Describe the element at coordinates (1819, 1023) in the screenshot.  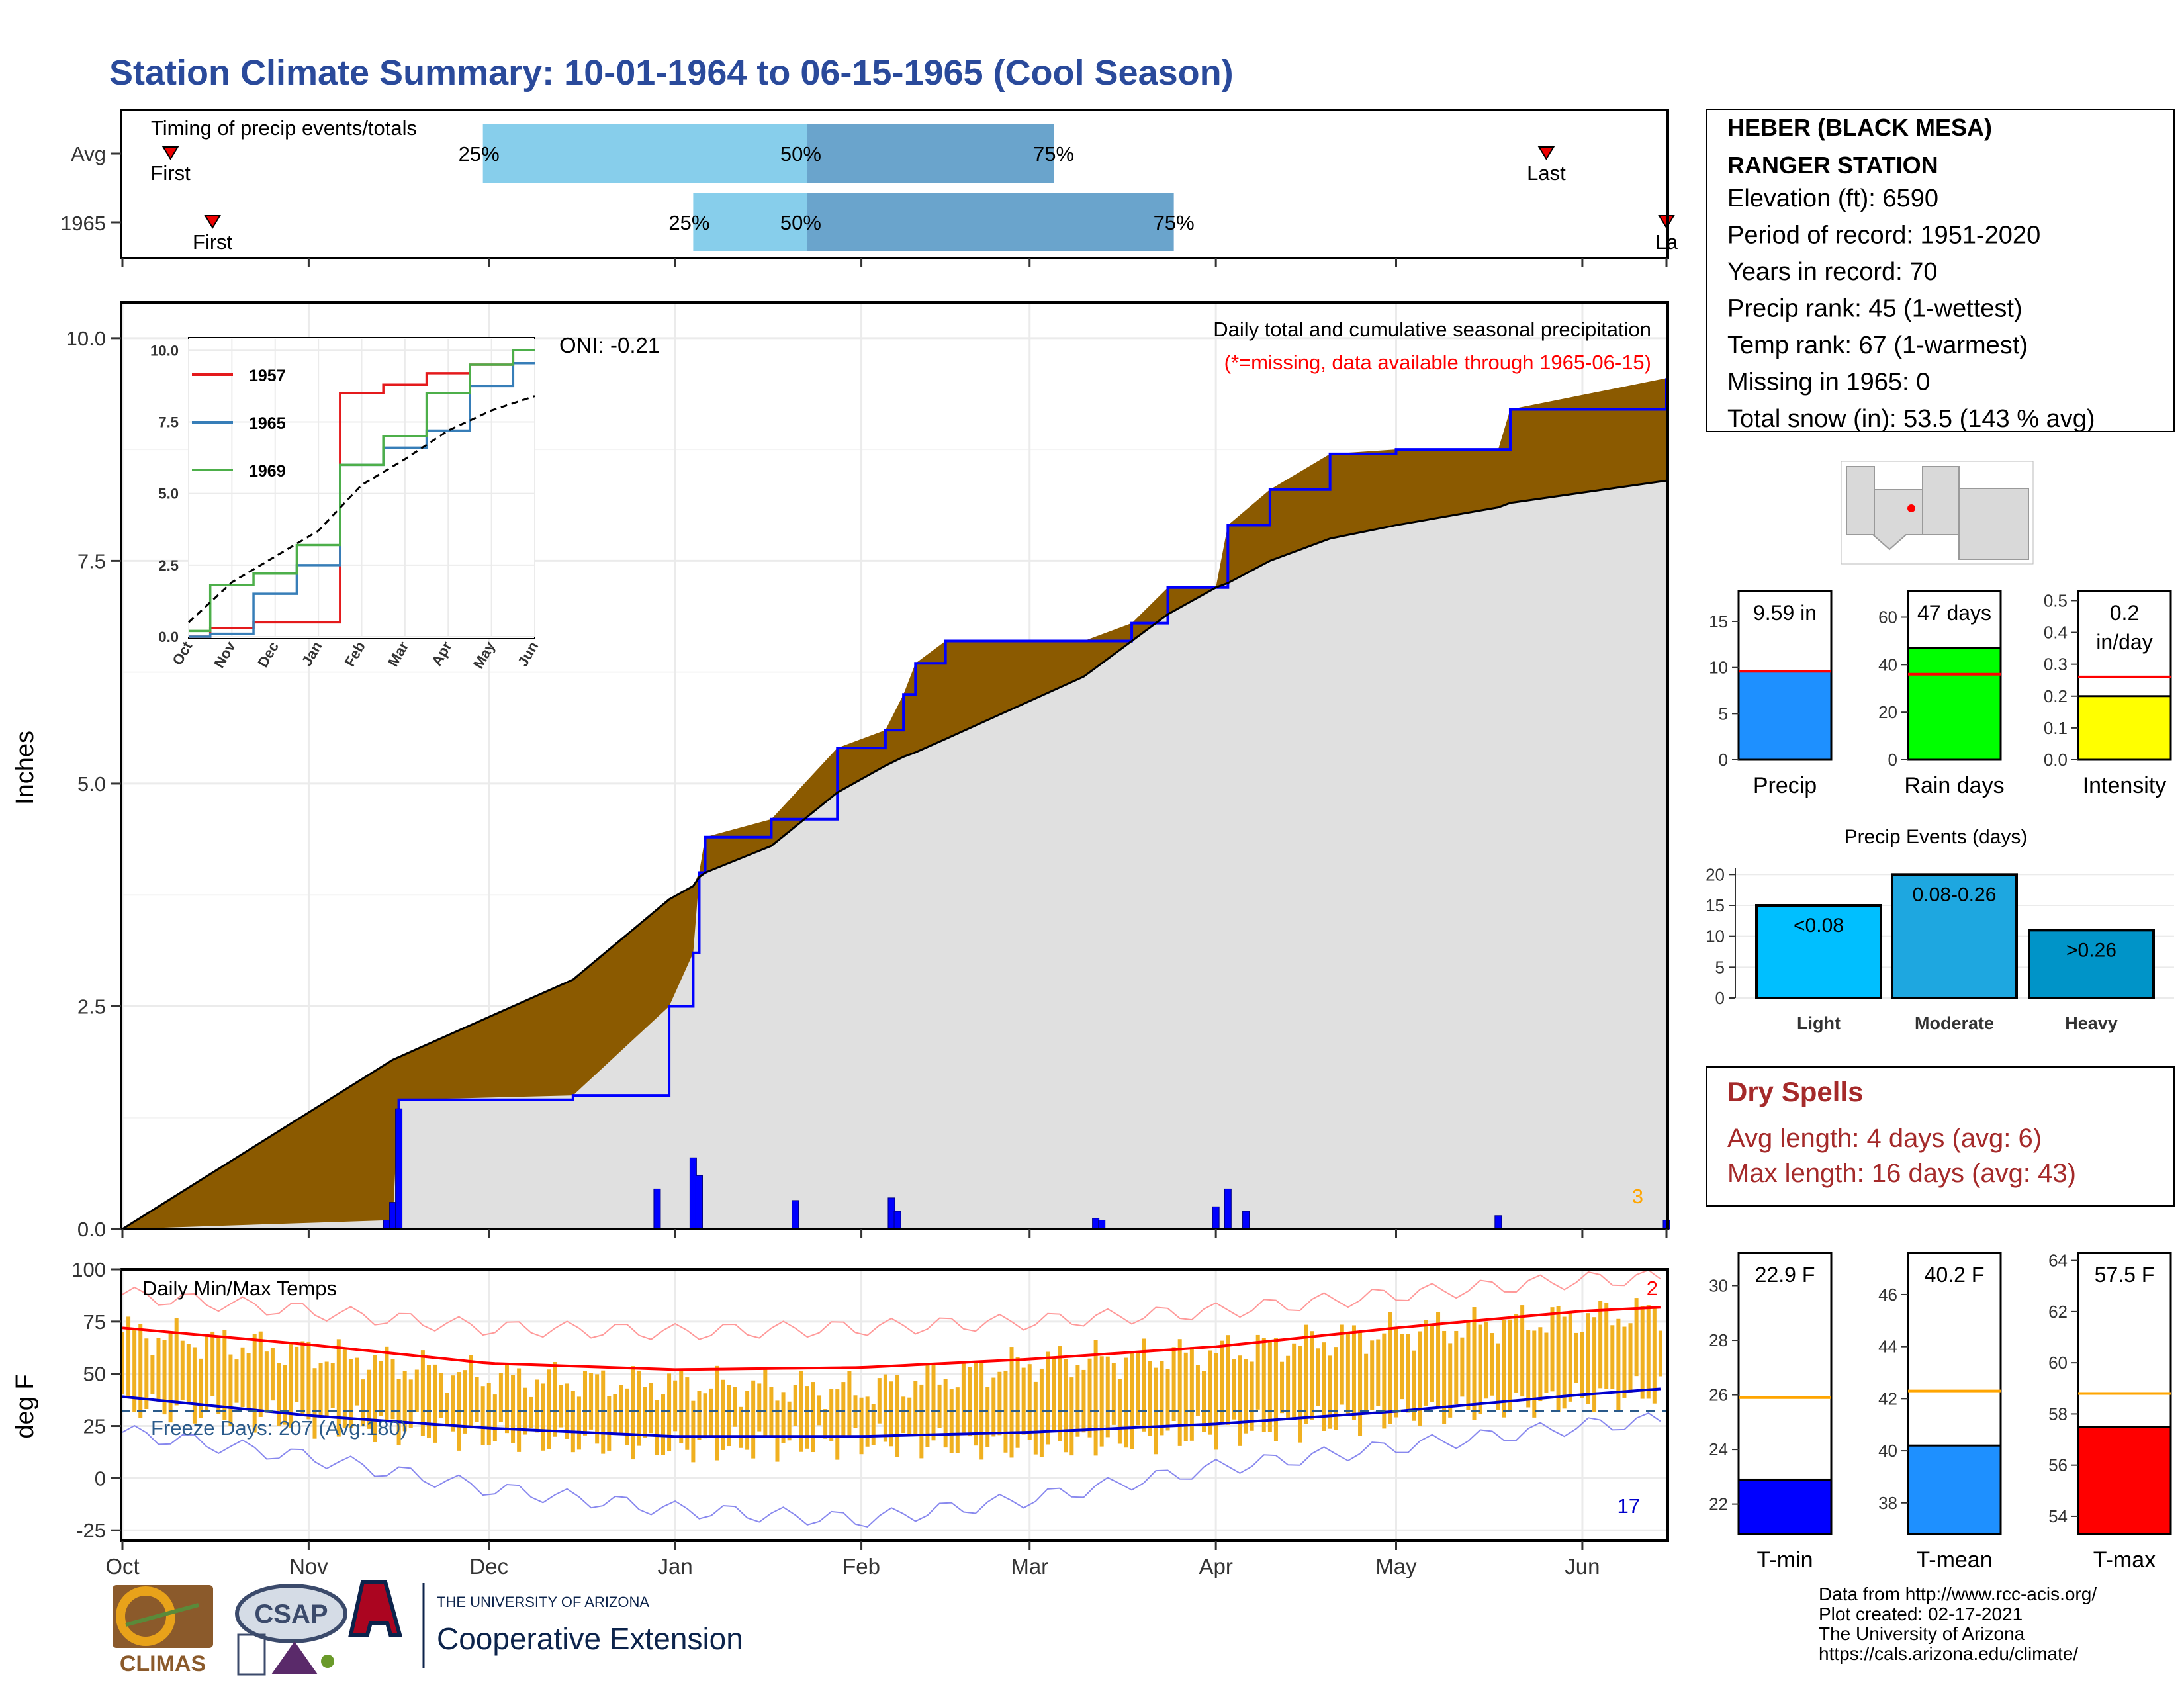
I see `event-category-label: Light` at that location.